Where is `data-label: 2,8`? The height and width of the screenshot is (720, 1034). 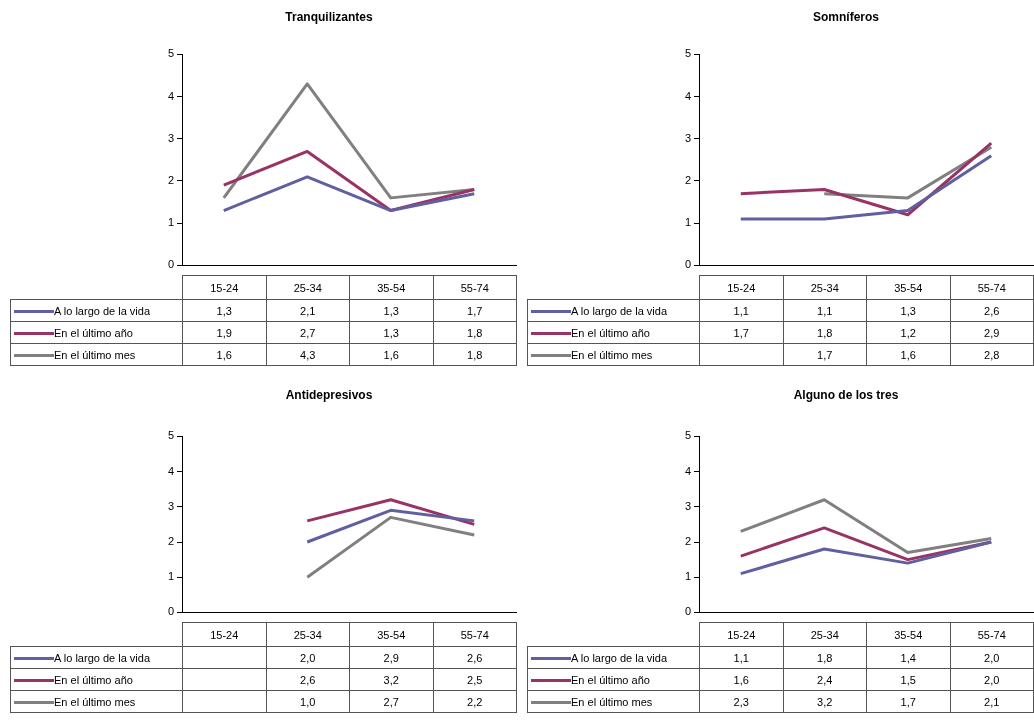
data-label: 2,8 is located at coordinates (992, 354).